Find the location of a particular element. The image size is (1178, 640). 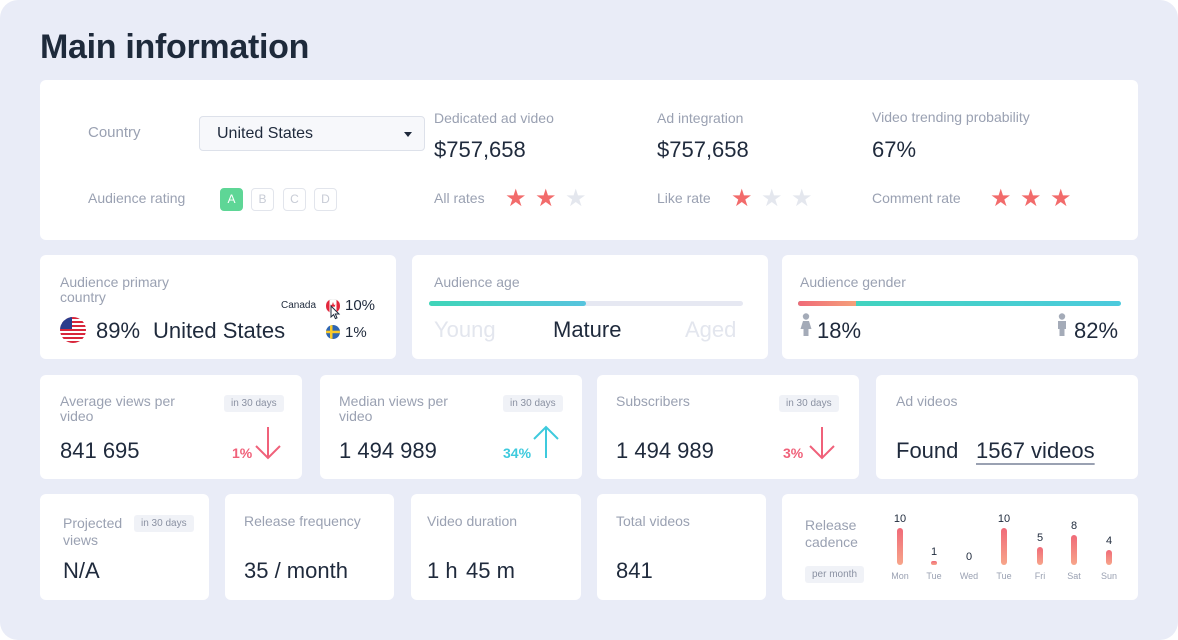

audience-gender-label: Audience gender is located at coordinates (853, 282).